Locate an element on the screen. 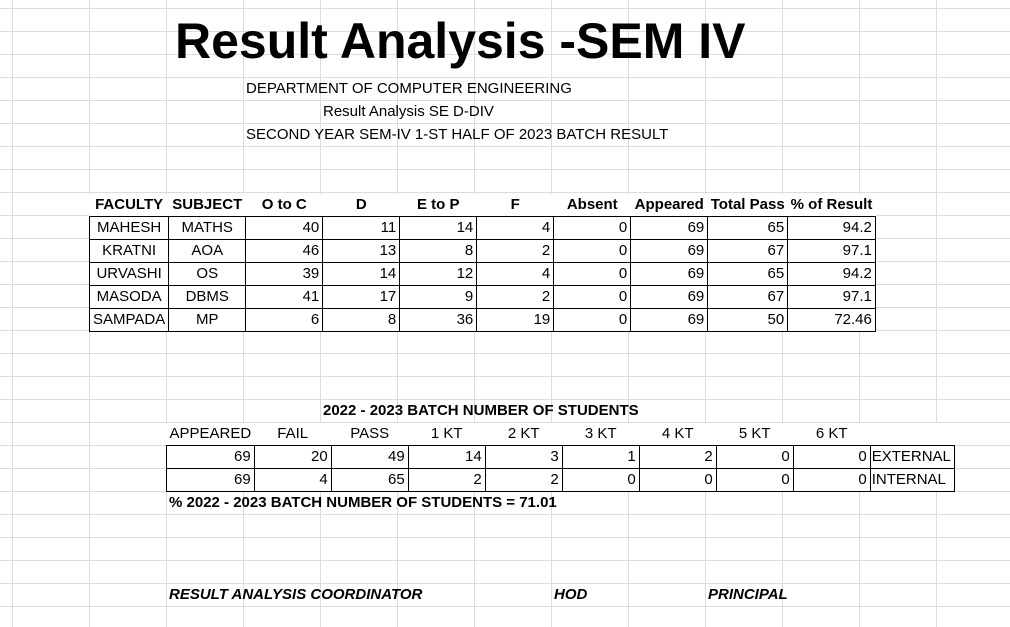  batch-row: 69 4 65 2 2 0 0 0 0 INTERNAL is located at coordinates (560, 480).